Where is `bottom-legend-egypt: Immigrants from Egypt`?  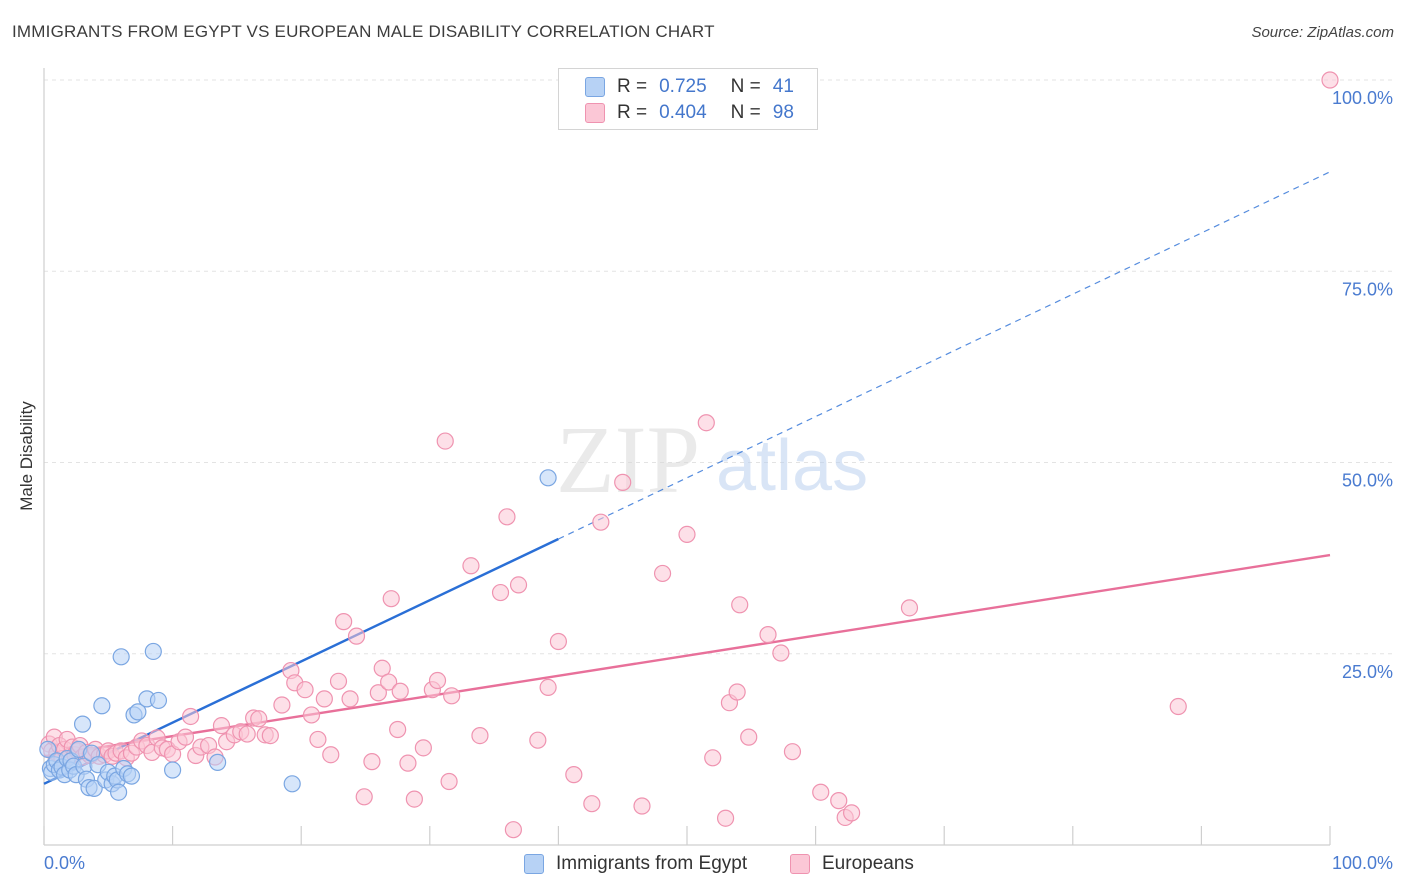
bottom-legend-egypt: Immigrants from Egypt is located at coordinates (635, 864).